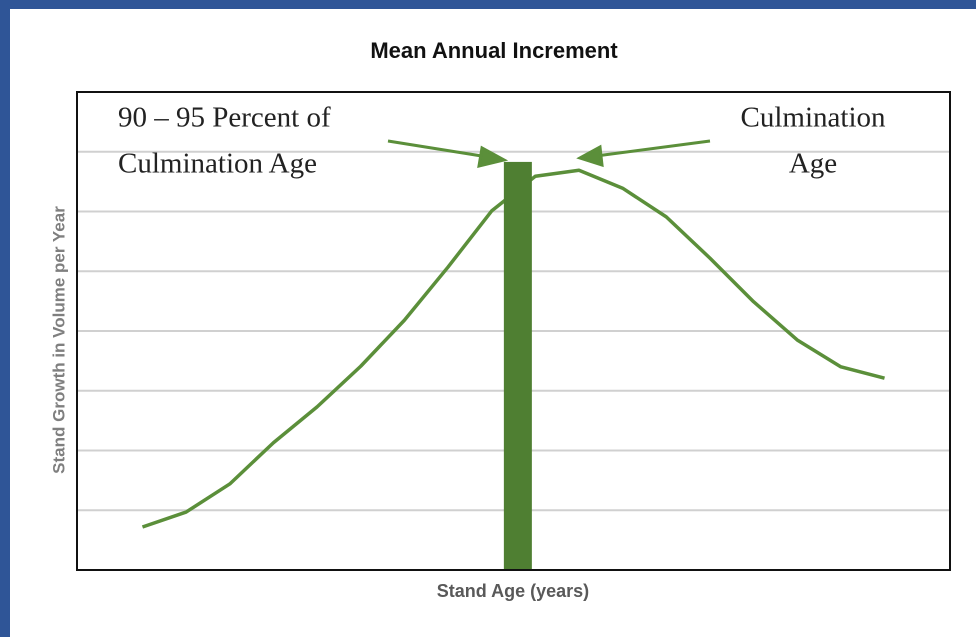 This screenshot has height=637, width=976. What do you see at coordinates (517, 365) in the screenshot?
I see `marker-bar` at bounding box center [517, 365].